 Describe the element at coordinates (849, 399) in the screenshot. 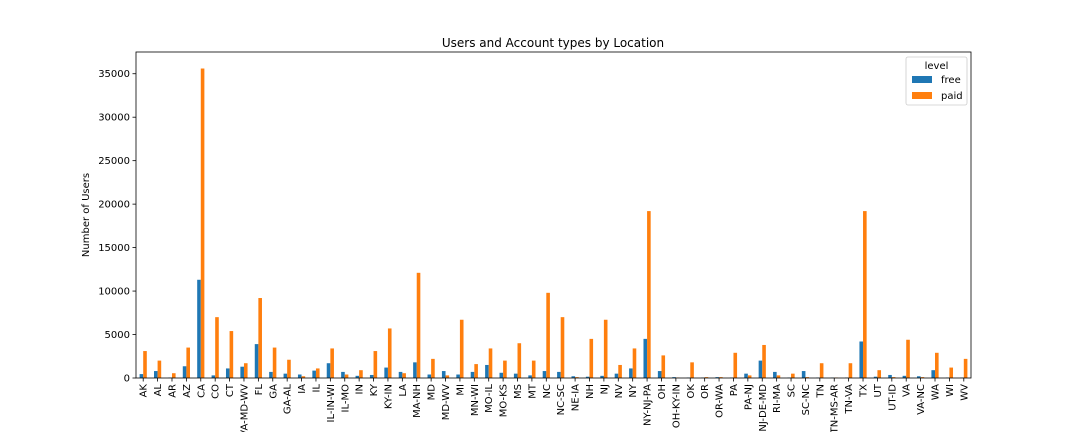

I see `x-tick-label-TN-VA: TN-VA` at that location.